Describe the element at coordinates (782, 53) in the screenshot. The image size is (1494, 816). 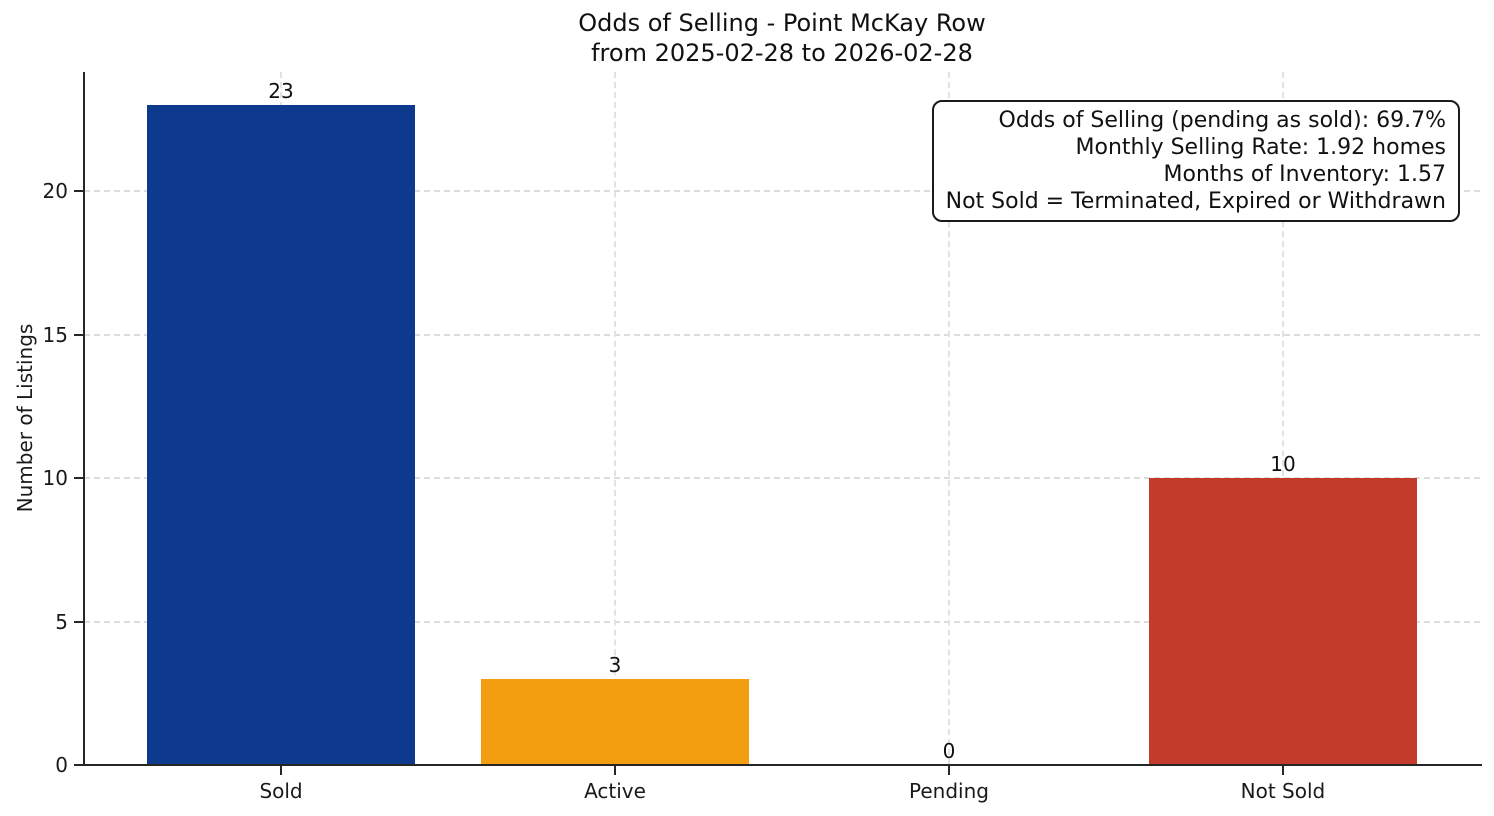
I see `chart-title-line2: from 2025-02-28 to 2026-02-28` at that location.